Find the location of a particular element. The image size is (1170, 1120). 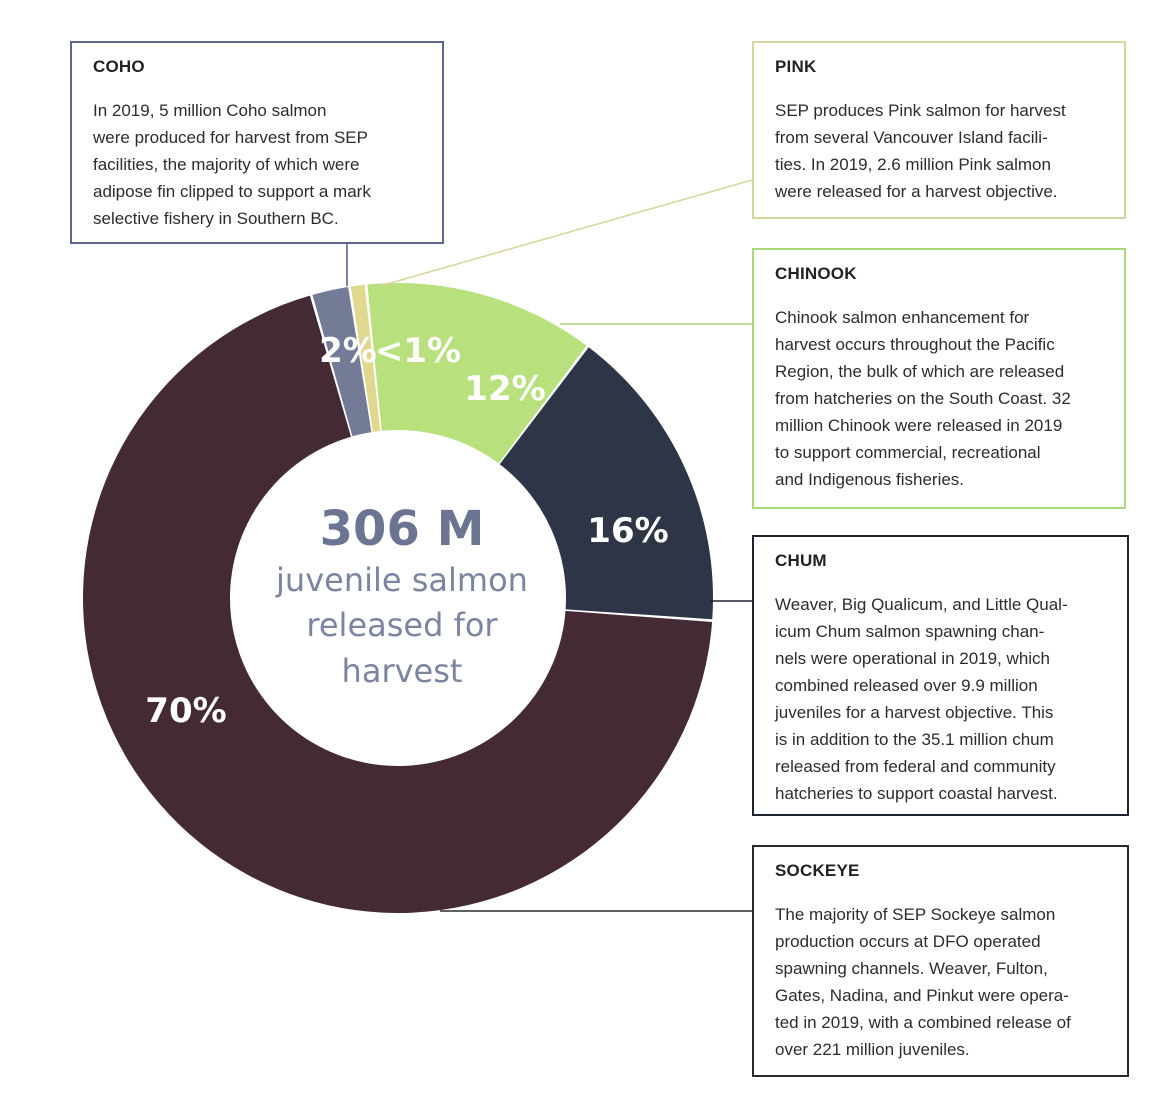

chum-text-line: Weaver, Big Qualicum, and Little Qual- is located at coordinates (921, 604).